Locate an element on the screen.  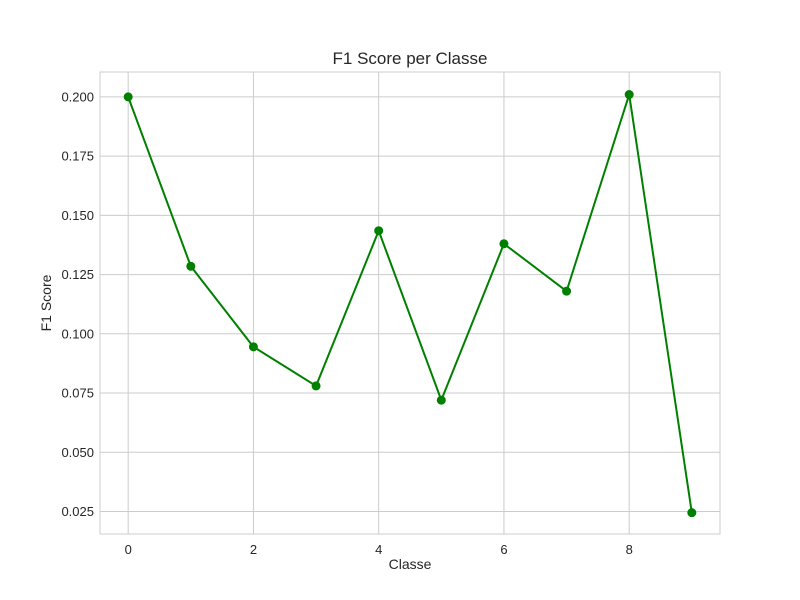
y-tick-label: 0.050 is located at coordinates (77, 452).